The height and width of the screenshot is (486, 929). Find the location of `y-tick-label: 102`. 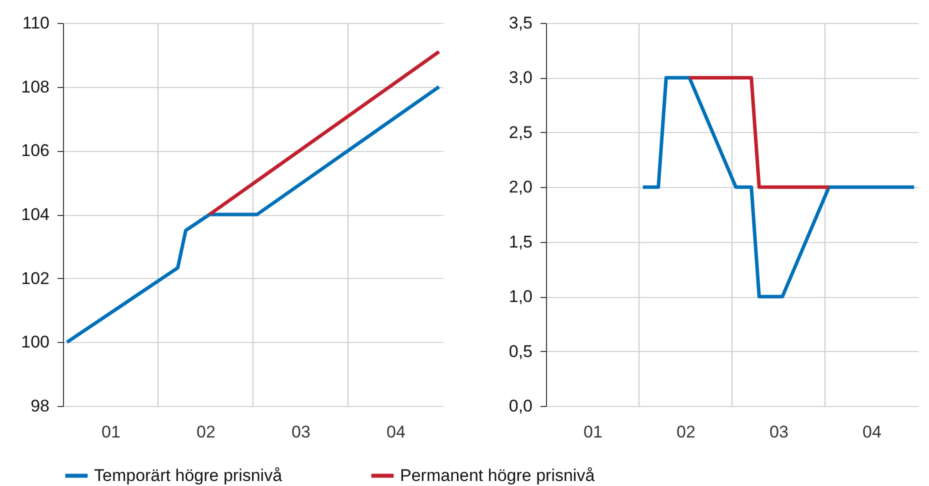

y-tick-label: 102 is located at coordinates (35, 278).